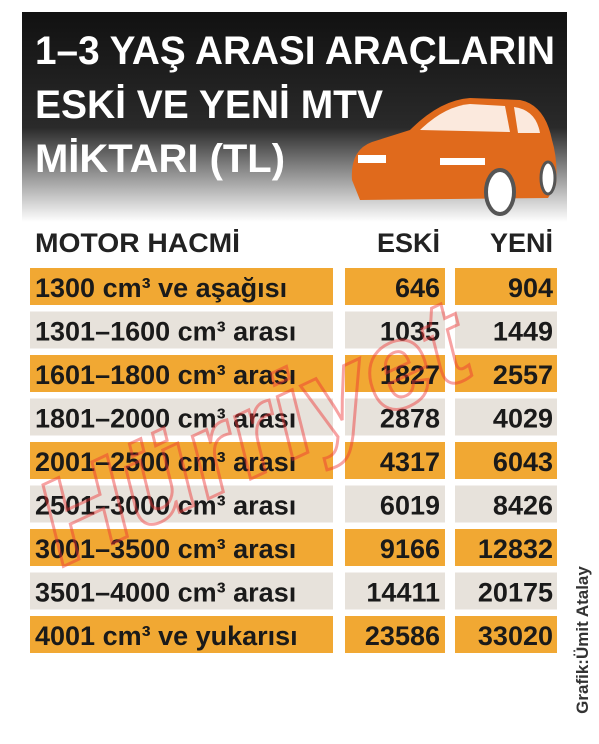 This screenshot has height=744, width=599. What do you see at coordinates (530, 288) in the screenshot?
I see `new-tax: 904` at bounding box center [530, 288].